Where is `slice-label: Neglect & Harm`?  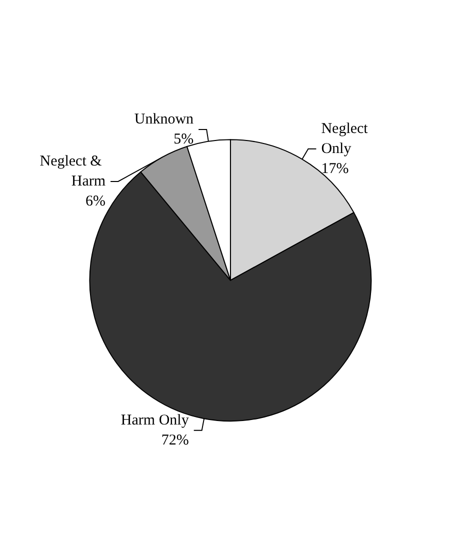
slice-label: Neglect & Harm is located at coordinates (73, 171).